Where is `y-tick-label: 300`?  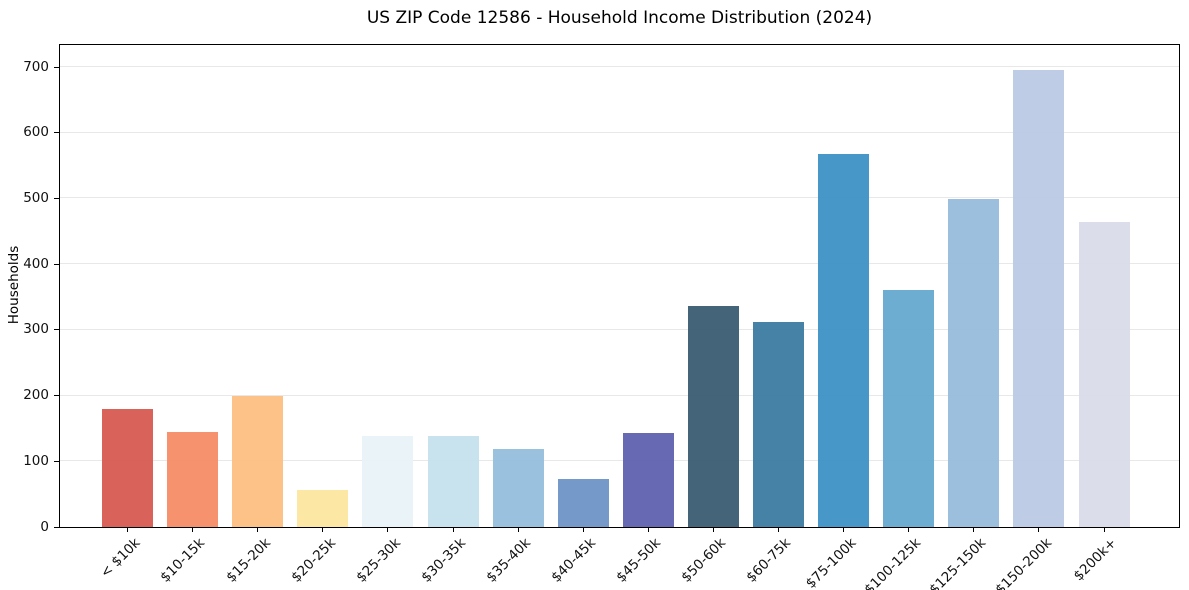
y-tick-label: 300 is located at coordinates (36, 329).